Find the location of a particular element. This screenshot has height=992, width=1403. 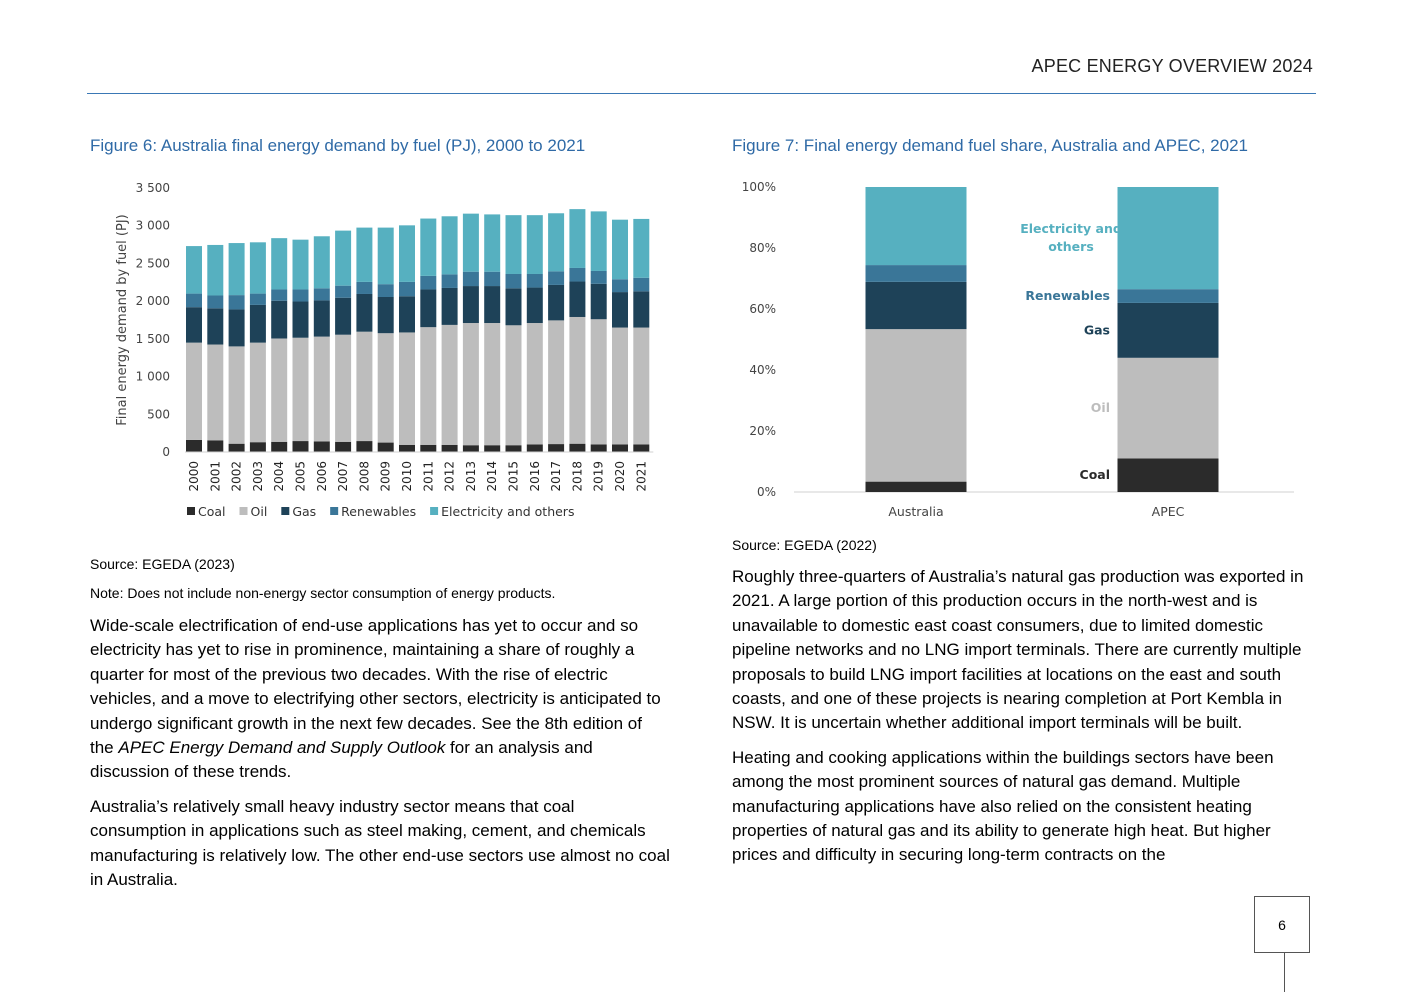

y-tick-label: 3 500 is located at coordinates (153, 188).